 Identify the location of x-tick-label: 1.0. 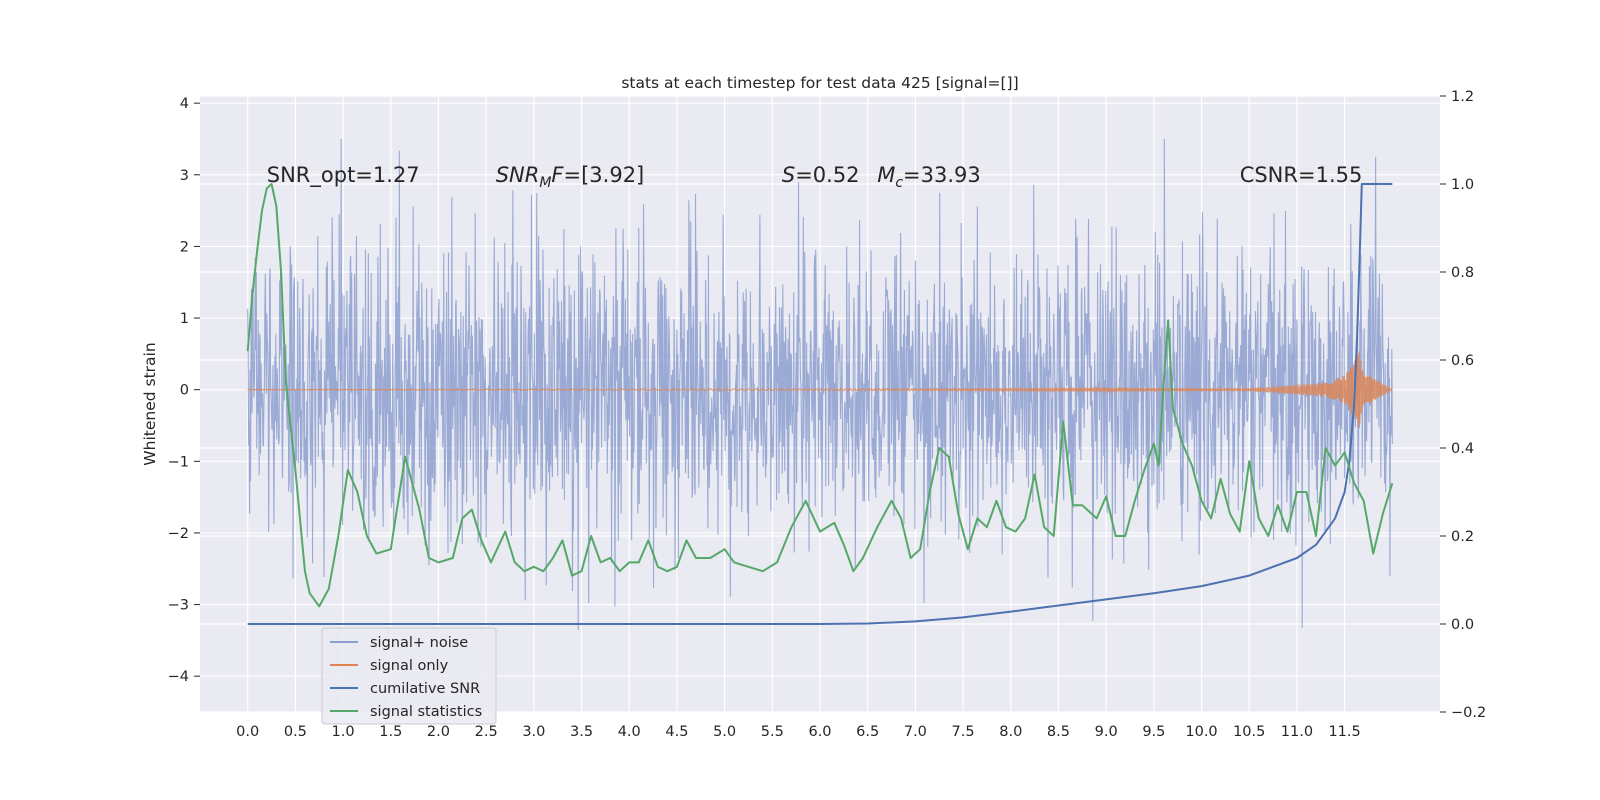
(343, 732).